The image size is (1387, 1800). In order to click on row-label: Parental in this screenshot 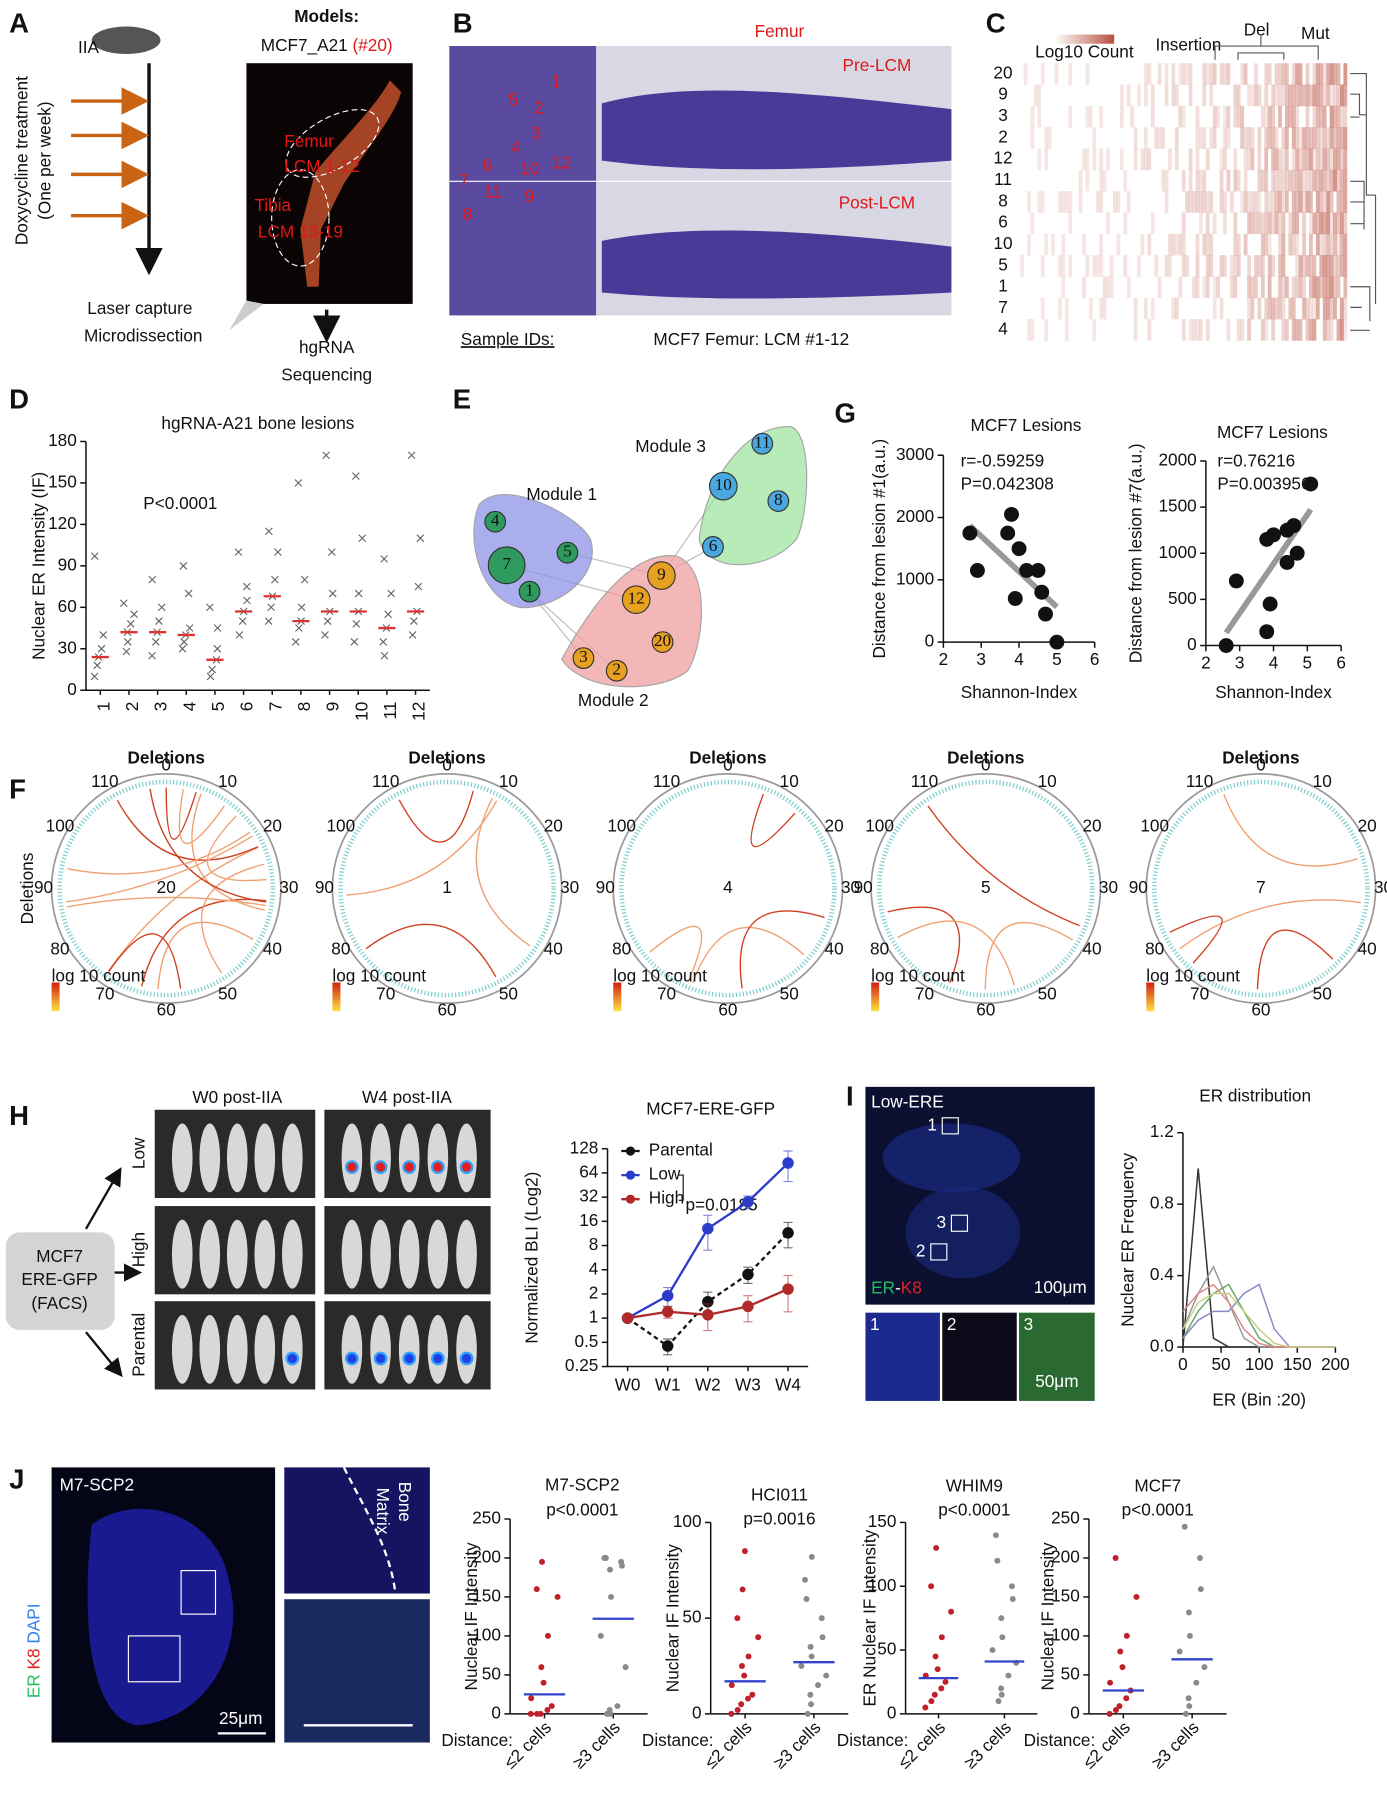, I will do `click(138, 1345)`.